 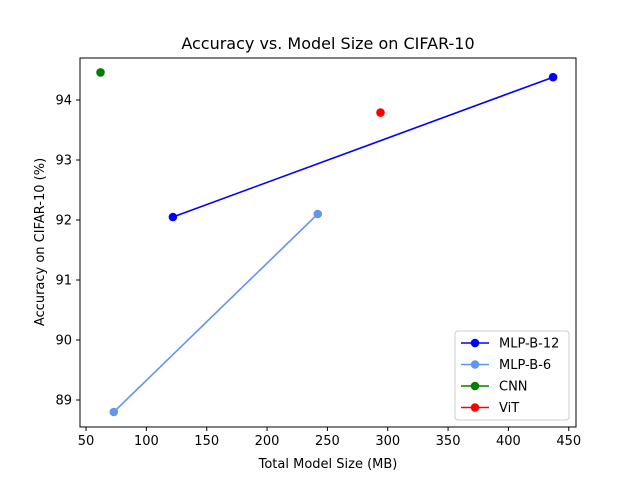 I want to click on legend: MLP-B-12 MLP-B-6 CNN ViT, so click(x=512, y=375).